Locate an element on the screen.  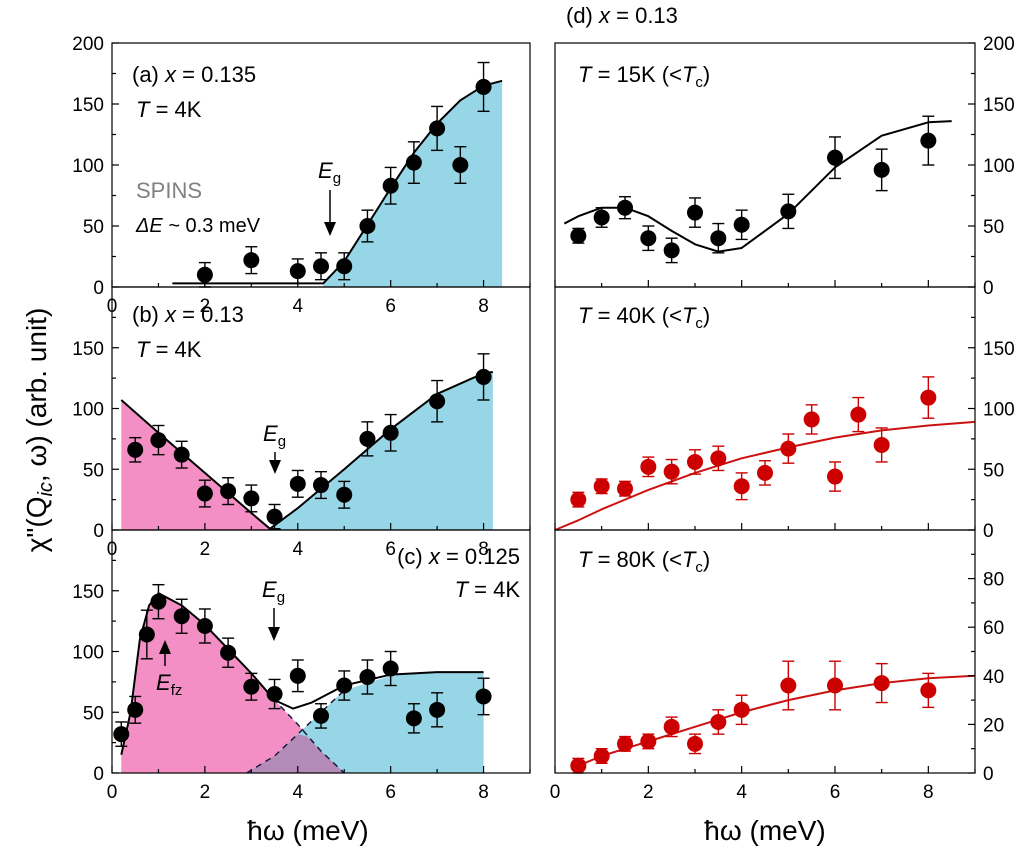
panel-3-xtick-label: 4 is located at coordinates (297, 792).